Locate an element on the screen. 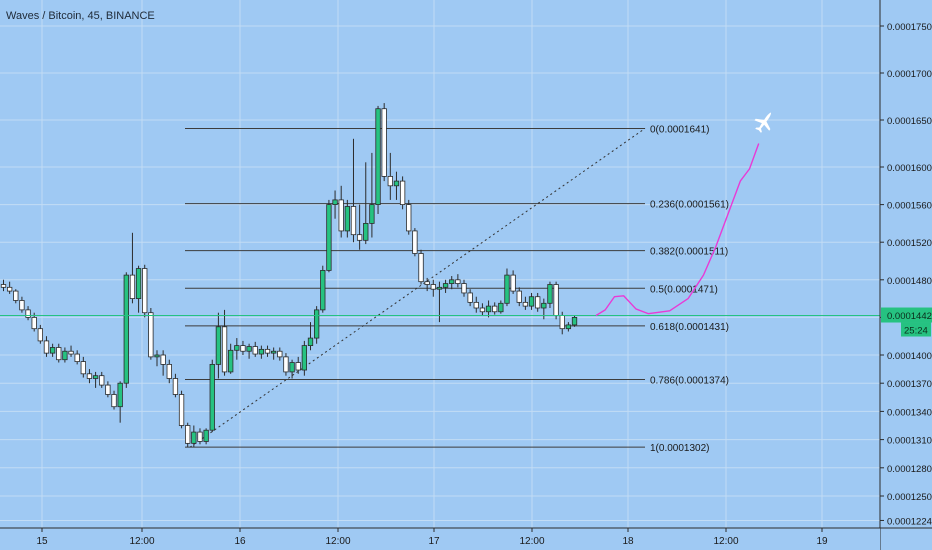 Image resolution: width=932 pixels, height=550 pixels. fib-level-label: 0.618(0.0001431) is located at coordinates (689, 327).